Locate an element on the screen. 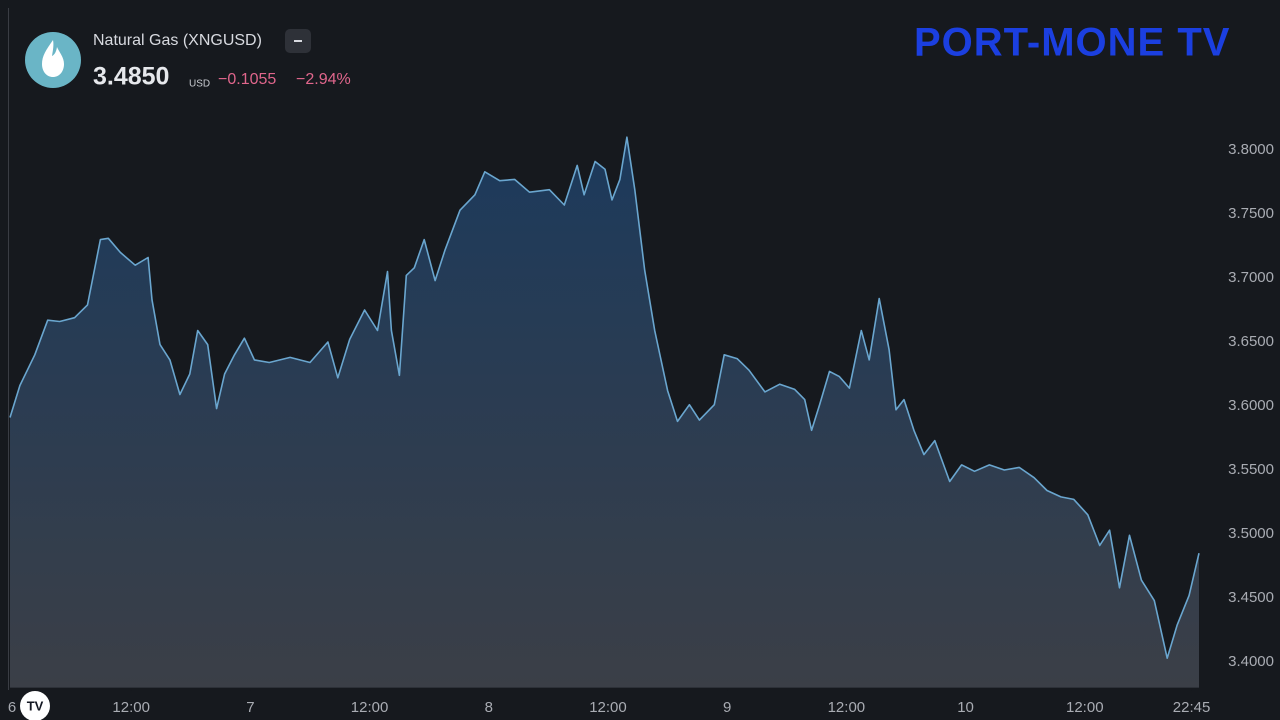 The height and width of the screenshot is (720, 1280). brand-logo: PORT-MONE TV is located at coordinates (1072, 43).